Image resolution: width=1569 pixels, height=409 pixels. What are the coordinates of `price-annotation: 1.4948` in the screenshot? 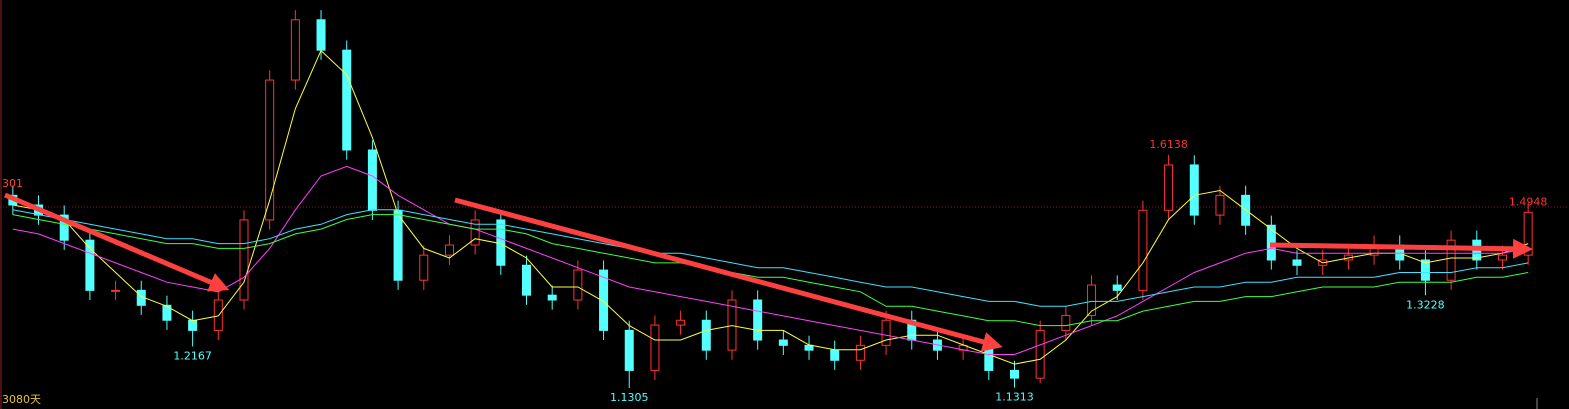 It's located at (1528, 201).